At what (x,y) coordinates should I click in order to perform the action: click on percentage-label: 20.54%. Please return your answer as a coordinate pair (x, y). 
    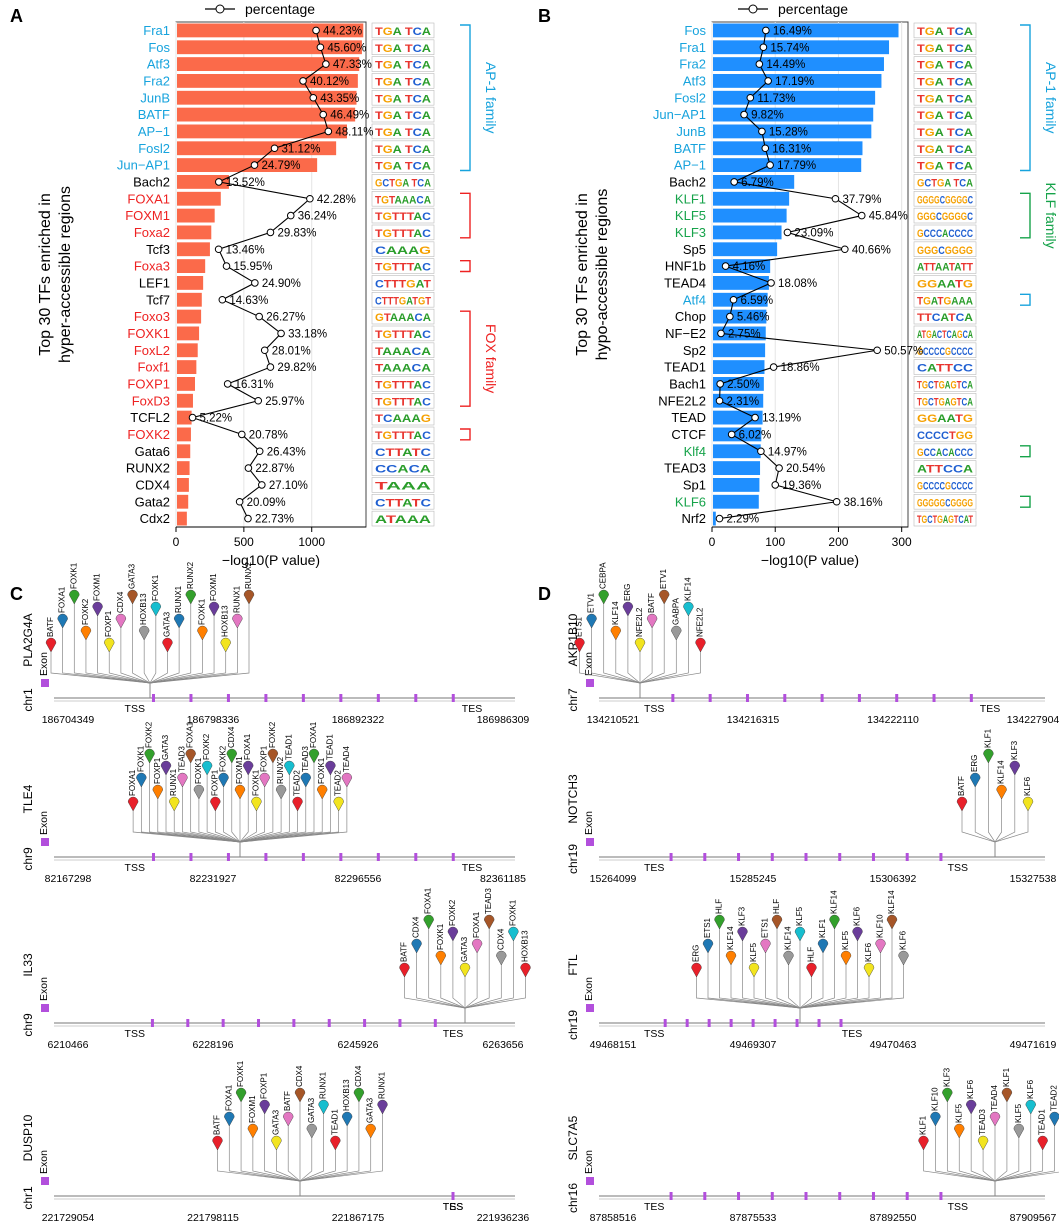
    Looking at the image, I should click on (805, 469).